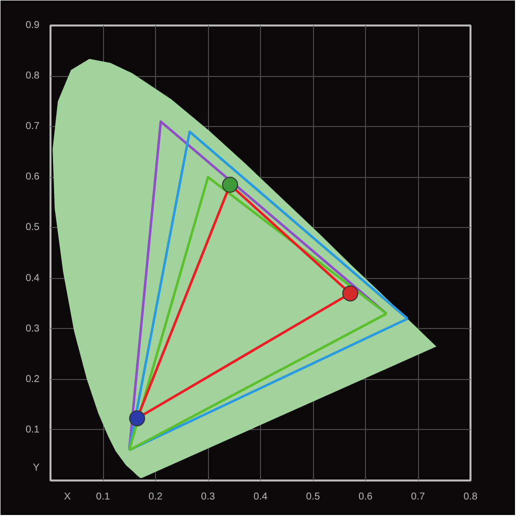 The image size is (523, 524). I want to click on y-tick-label: 0.8, so click(33, 76).